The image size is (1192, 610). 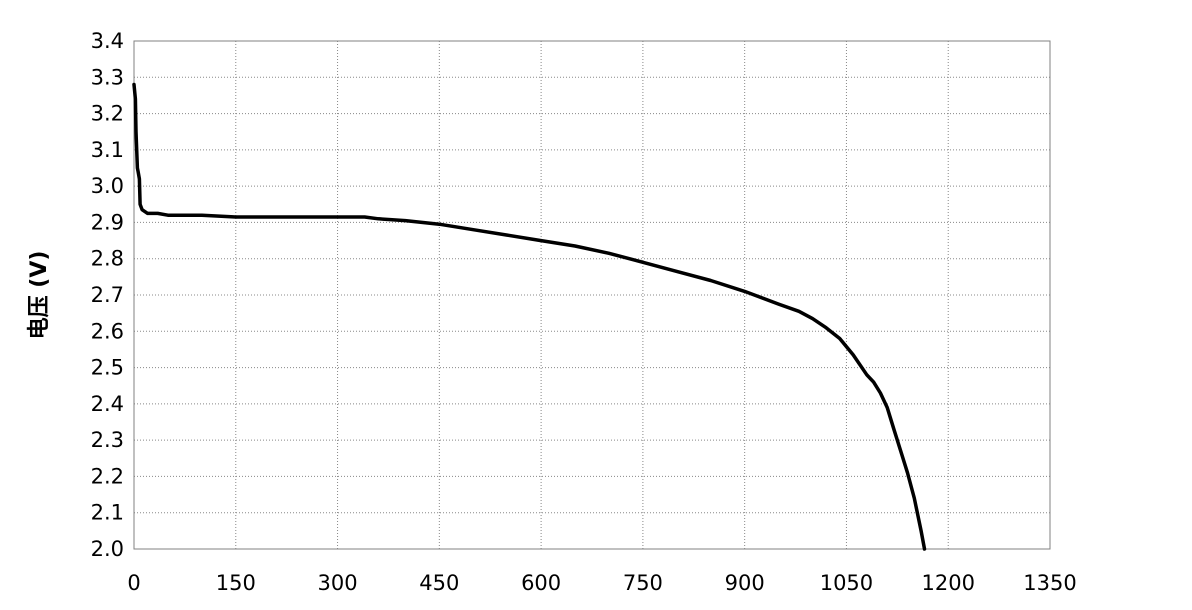 What do you see at coordinates (236, 583) in the screenshot?
I see `x-tick-label: 150` at bounding box center [236, 583].